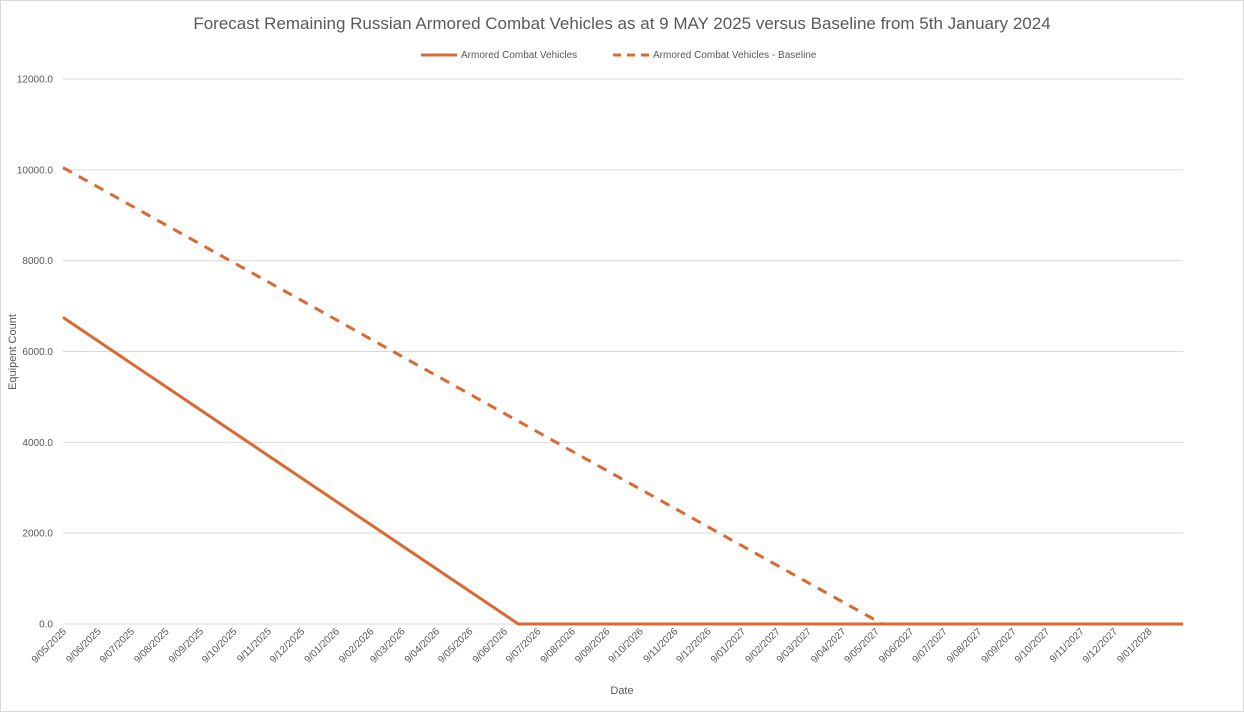 The image size is (1244, 712). I want to click on x-tick-label: 9/08/2025, so click(152, 646).